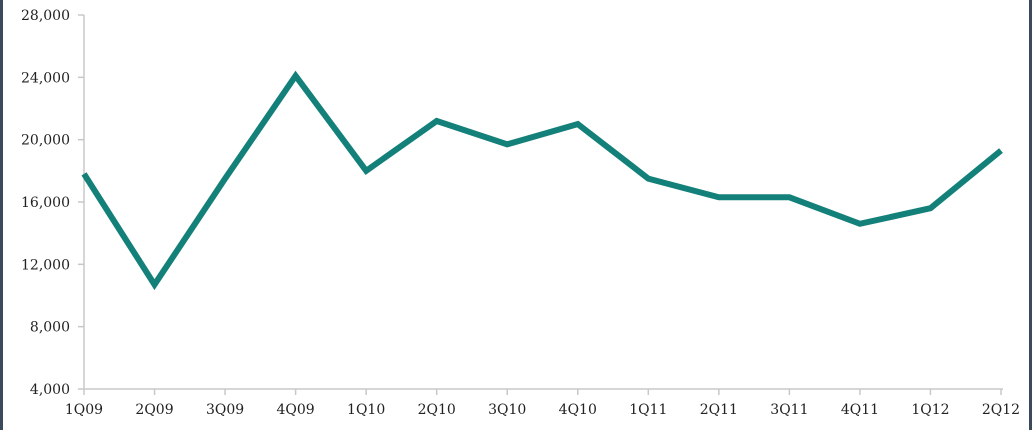 This screenshot has width=1032, height=430. I want to click on x-tick-label: 2Q09, so click(154, 410).